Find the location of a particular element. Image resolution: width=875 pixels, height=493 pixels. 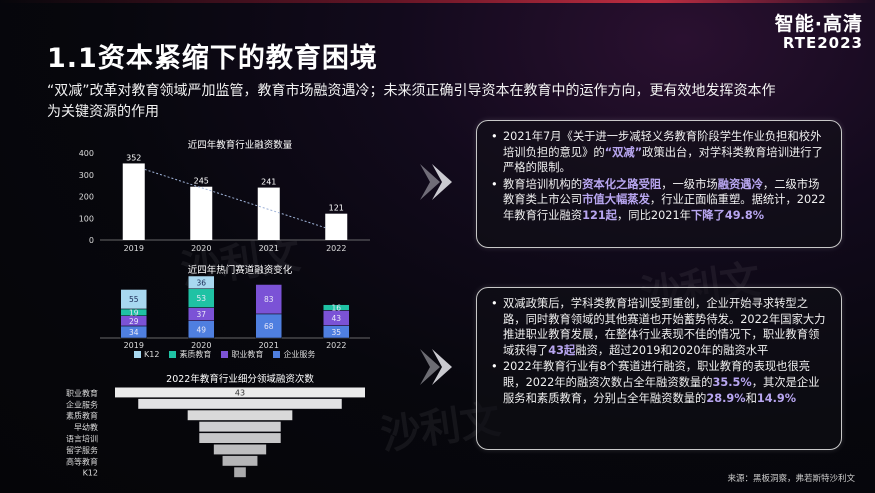

highlight-text: 43起 is located at coordinates (562, 350).